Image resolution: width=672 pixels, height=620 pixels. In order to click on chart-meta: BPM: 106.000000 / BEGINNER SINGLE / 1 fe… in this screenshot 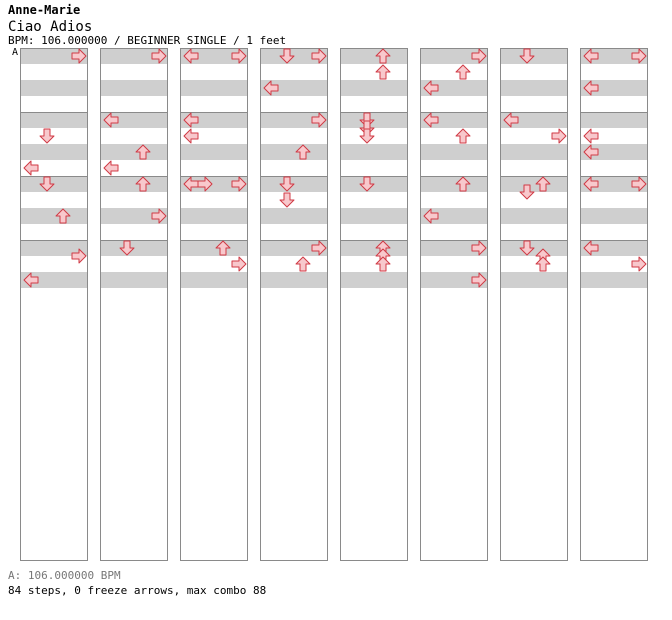, I will do `click(147, 40)`.